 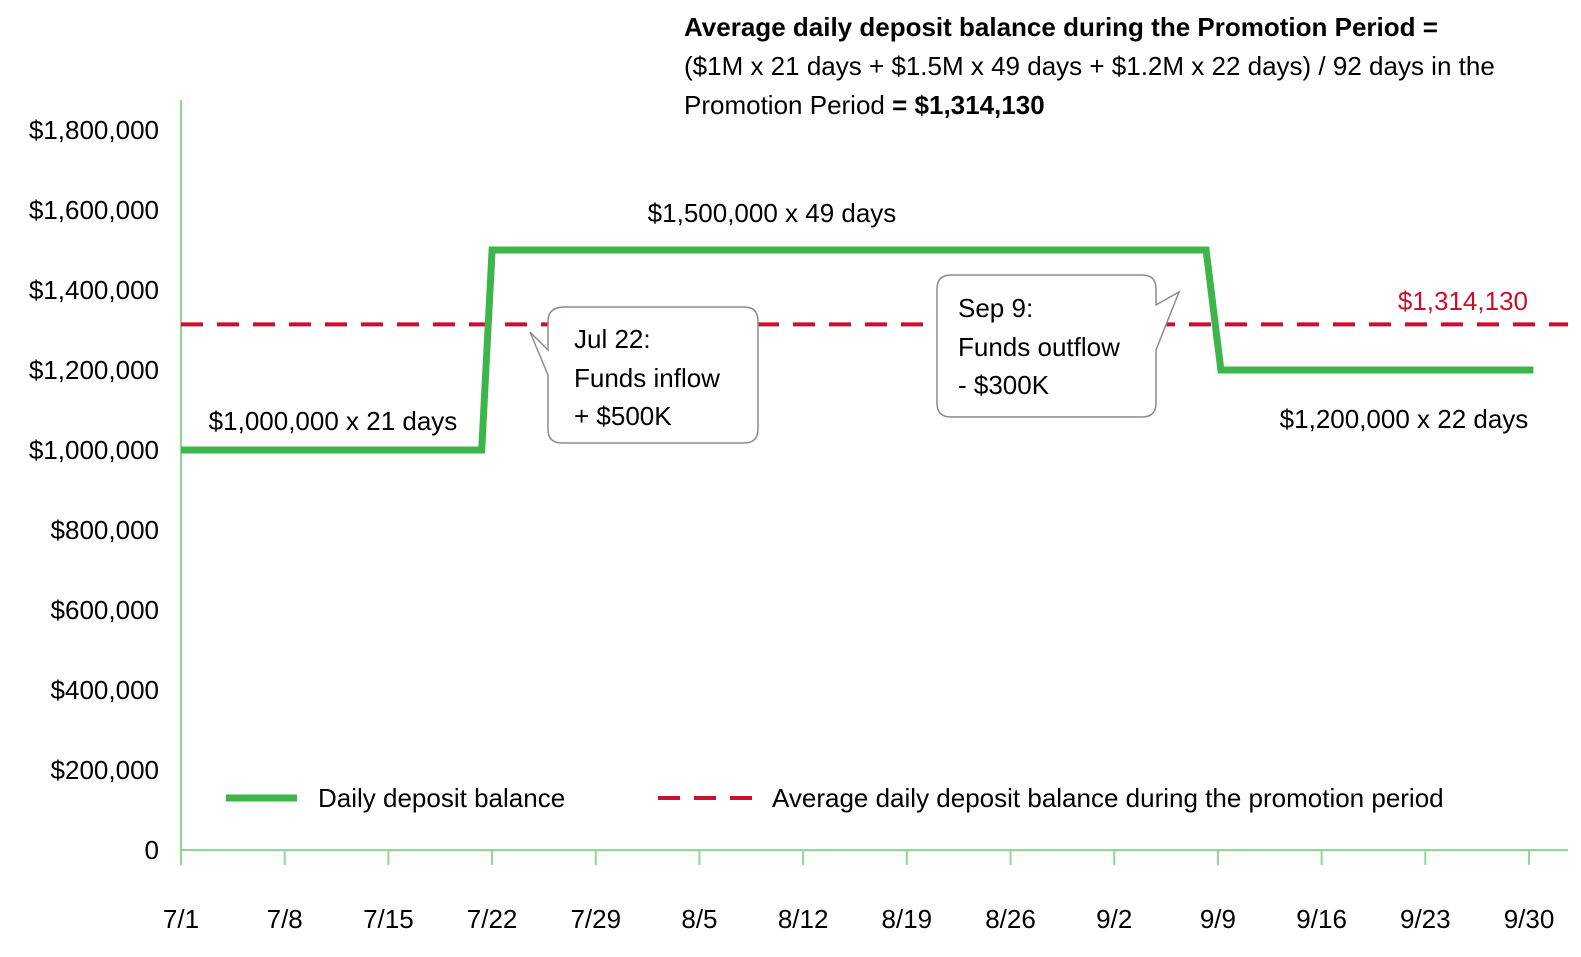 I want to click on segment-label-third: $1,200,000 x 22 days, so click(x=1404, y=419).